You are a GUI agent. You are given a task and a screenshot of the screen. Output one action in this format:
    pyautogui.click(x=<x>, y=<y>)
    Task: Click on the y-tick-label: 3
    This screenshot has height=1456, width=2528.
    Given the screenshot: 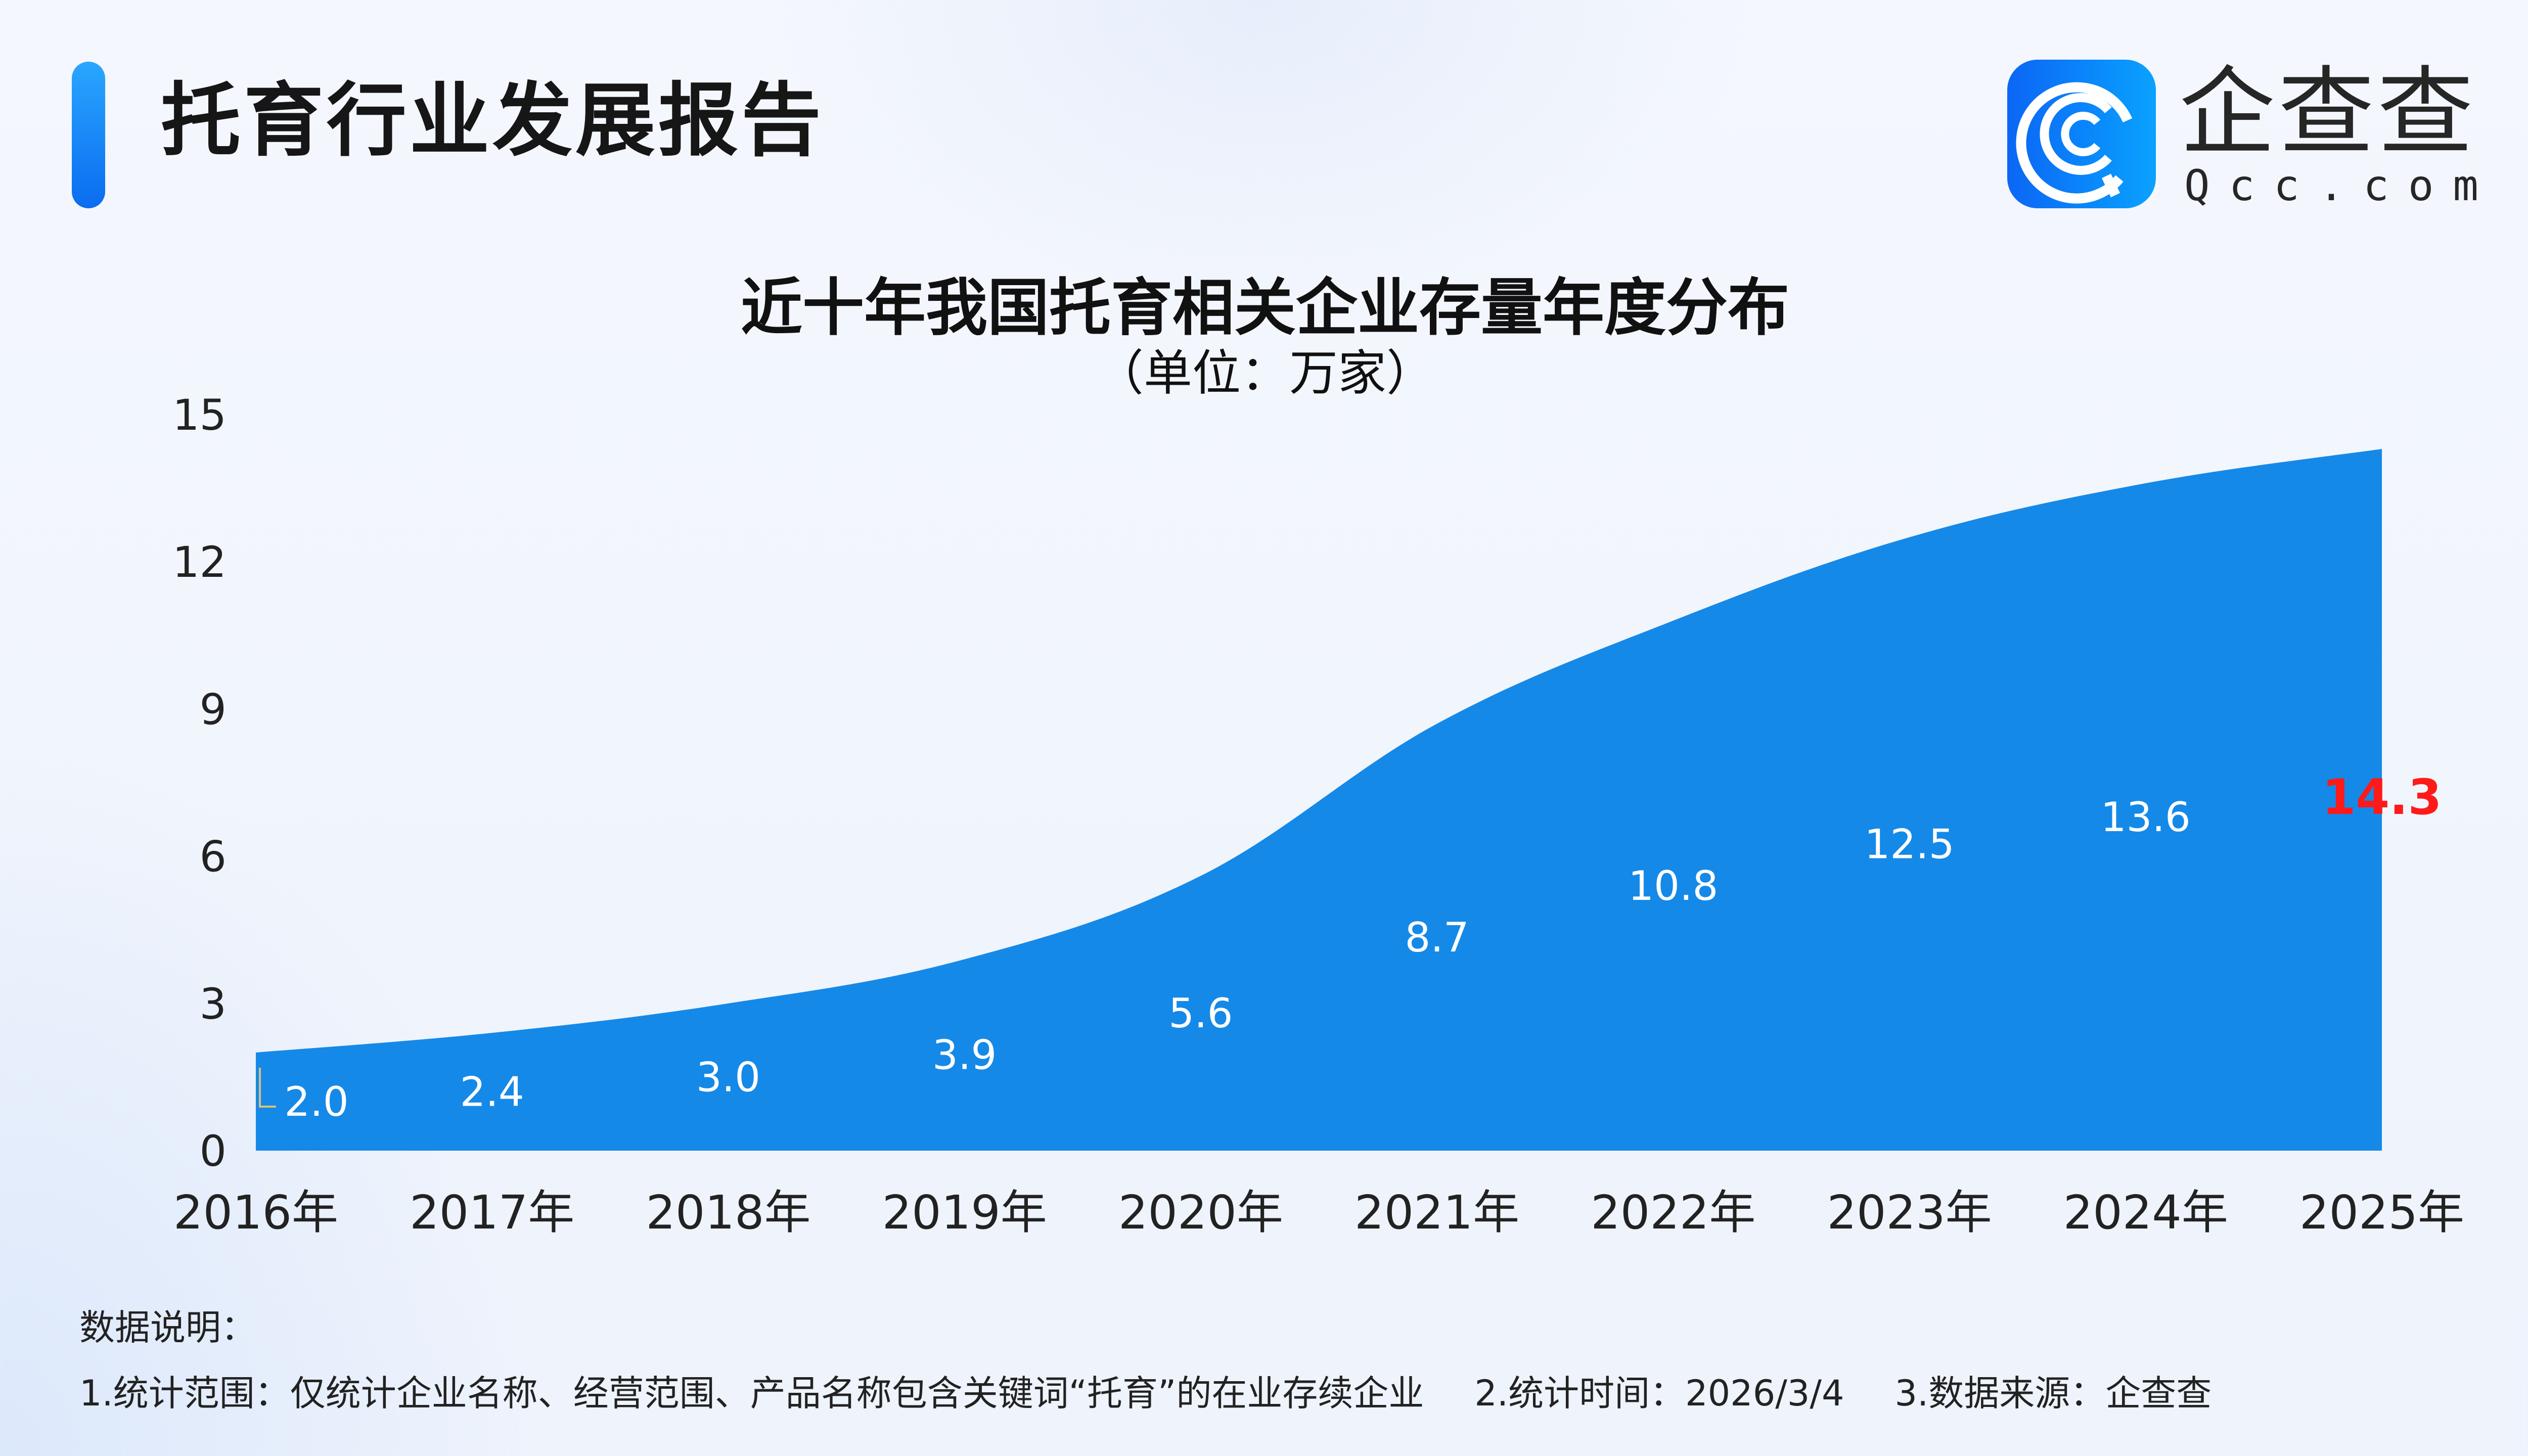 What is the action you would take?
    pyautogui.click(x=214, y=1004)
    